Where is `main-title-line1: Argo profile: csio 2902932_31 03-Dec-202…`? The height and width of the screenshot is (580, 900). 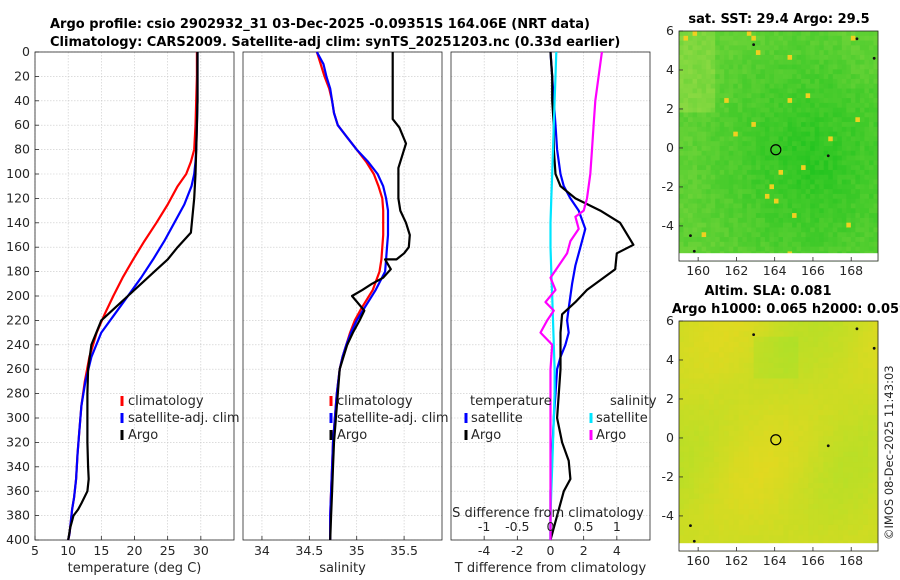
main-title-line1: Argo profile: csio 2902932_31 03-Dec-202… is located at coordinates (320, 24).